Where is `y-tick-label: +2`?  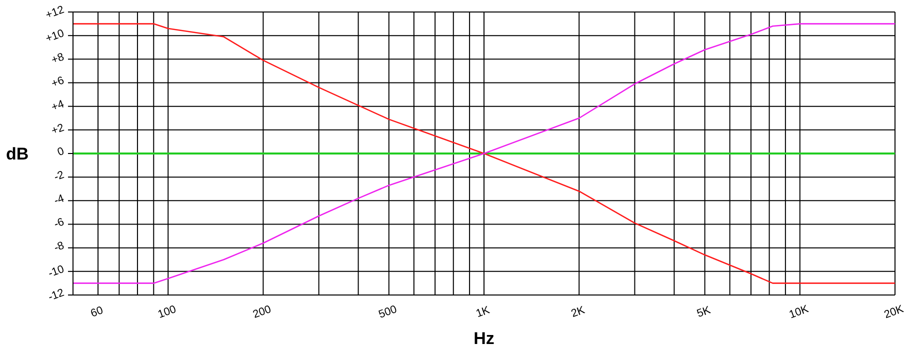 y-tick-label: +2 is located at coordinates (58, 130).